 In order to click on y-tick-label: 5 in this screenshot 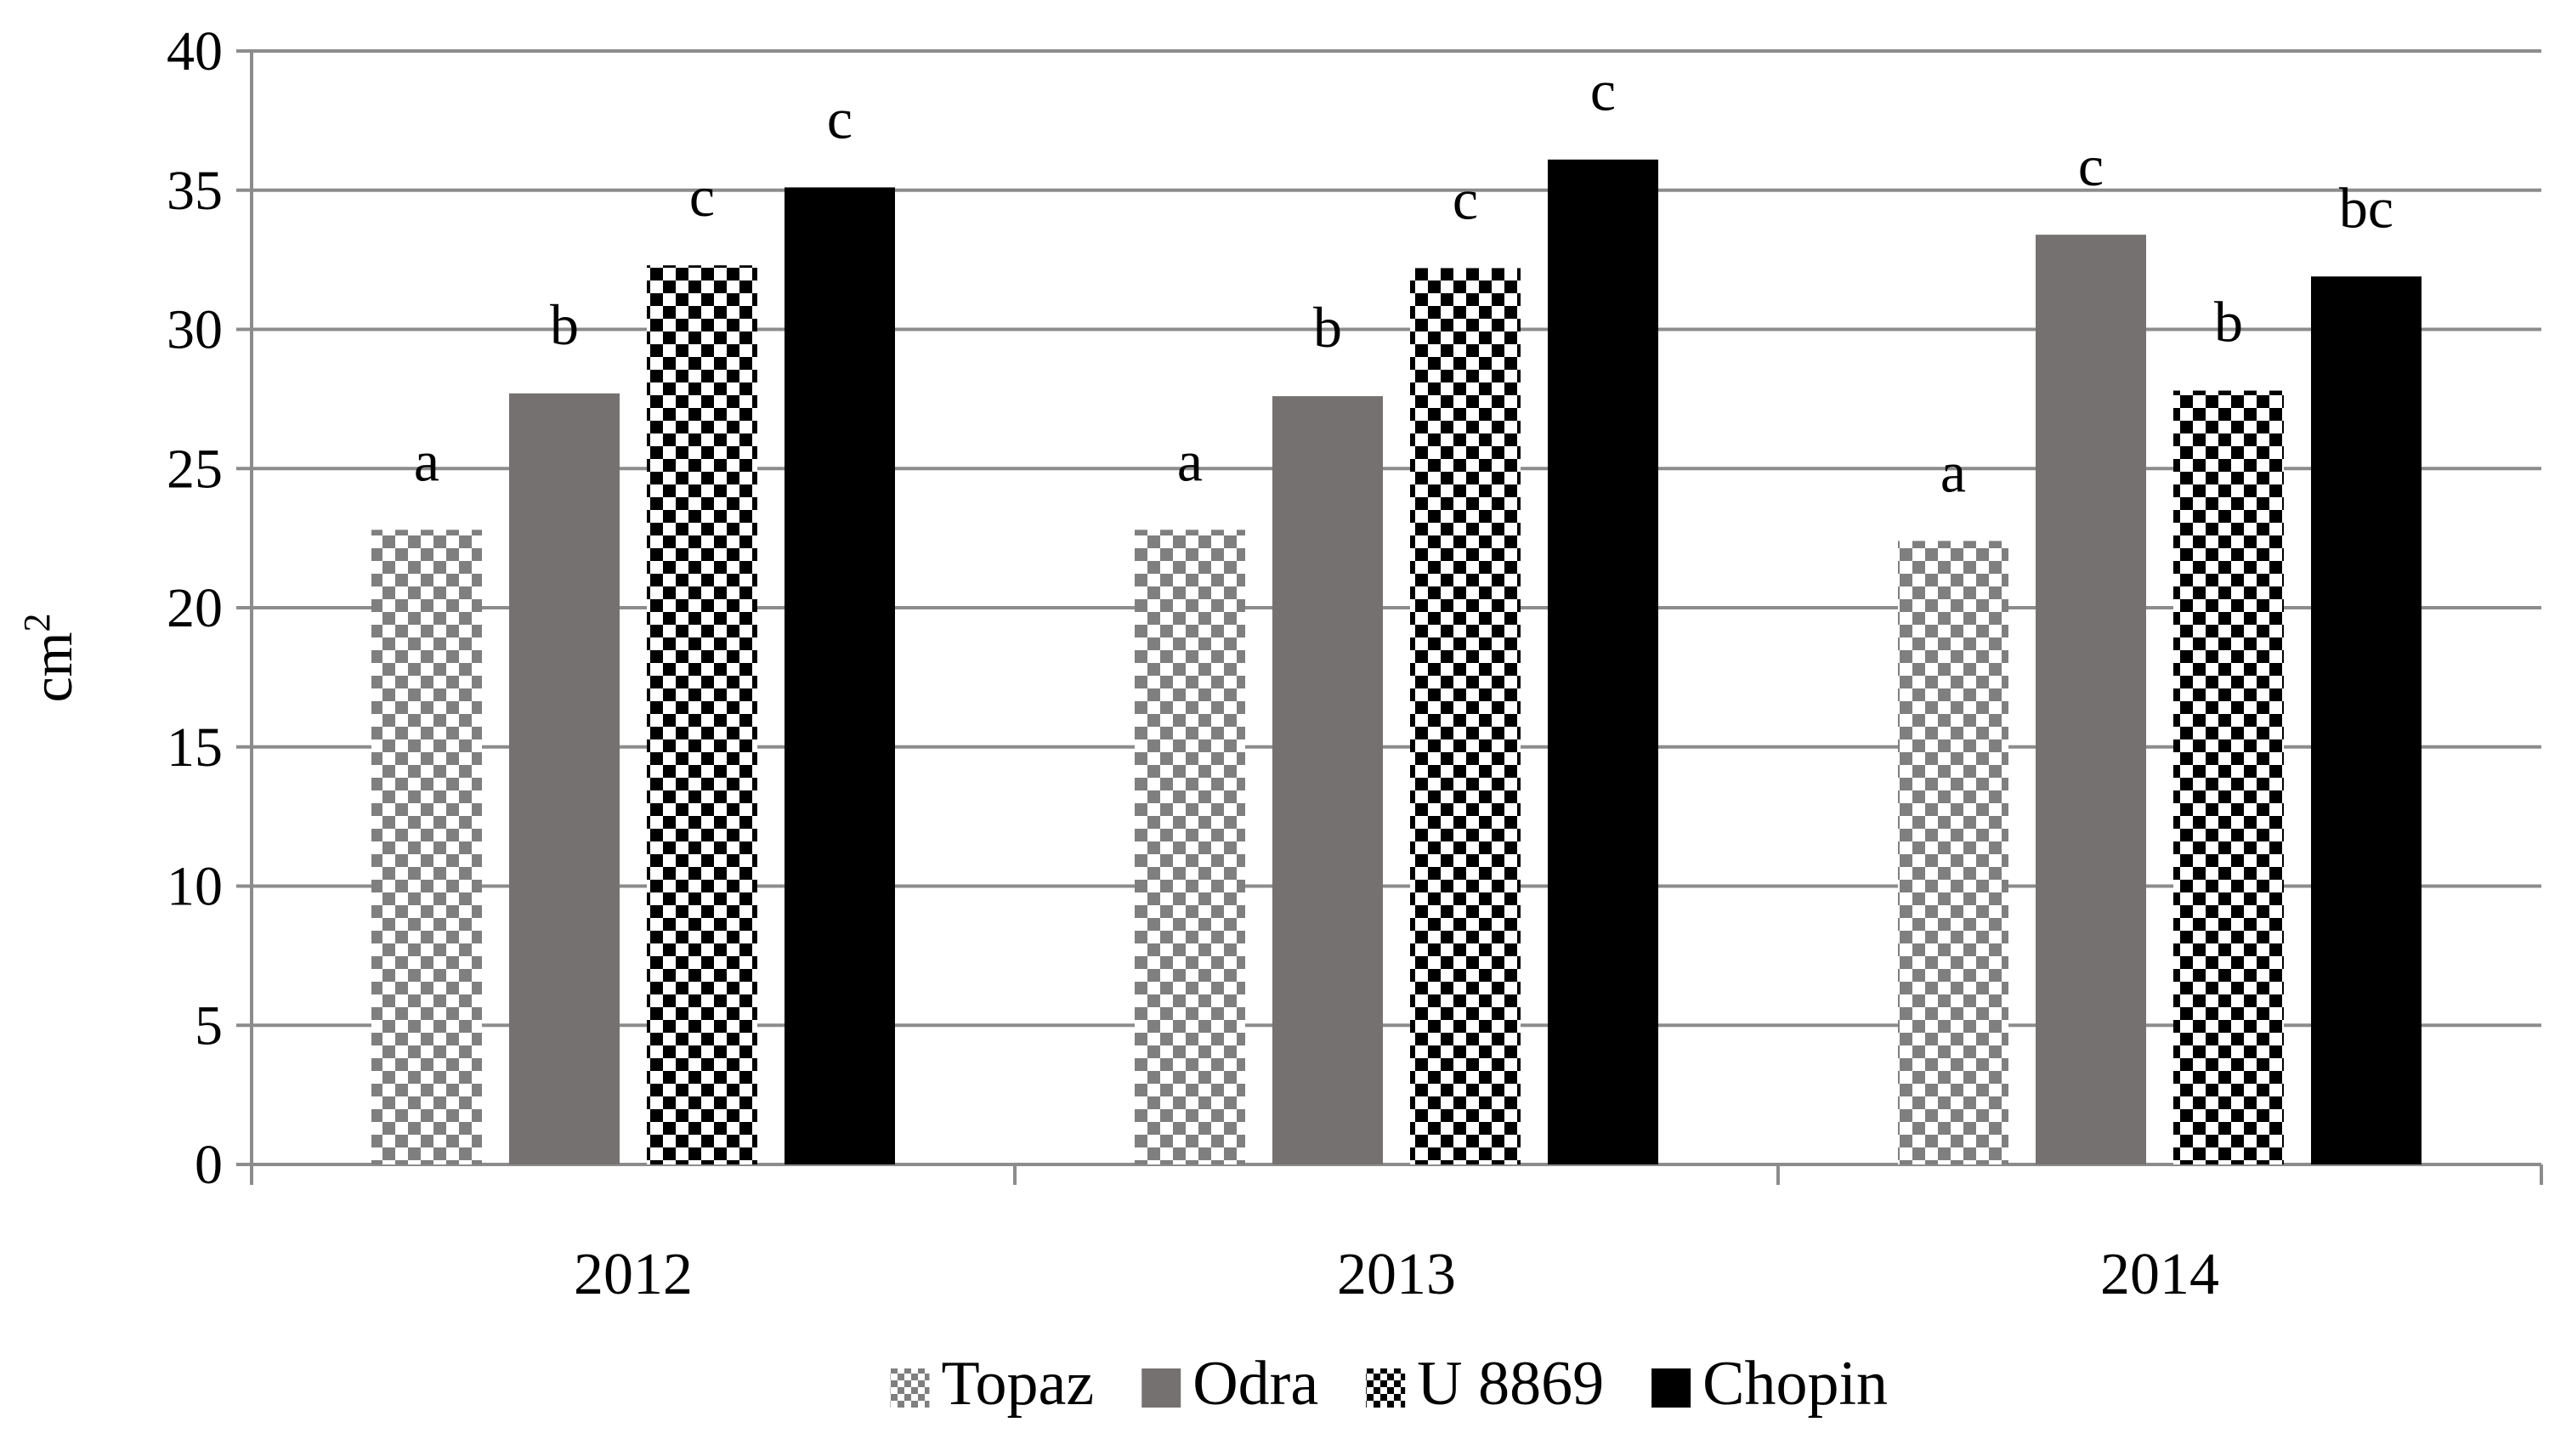, I will do `click(209, 1025)`.